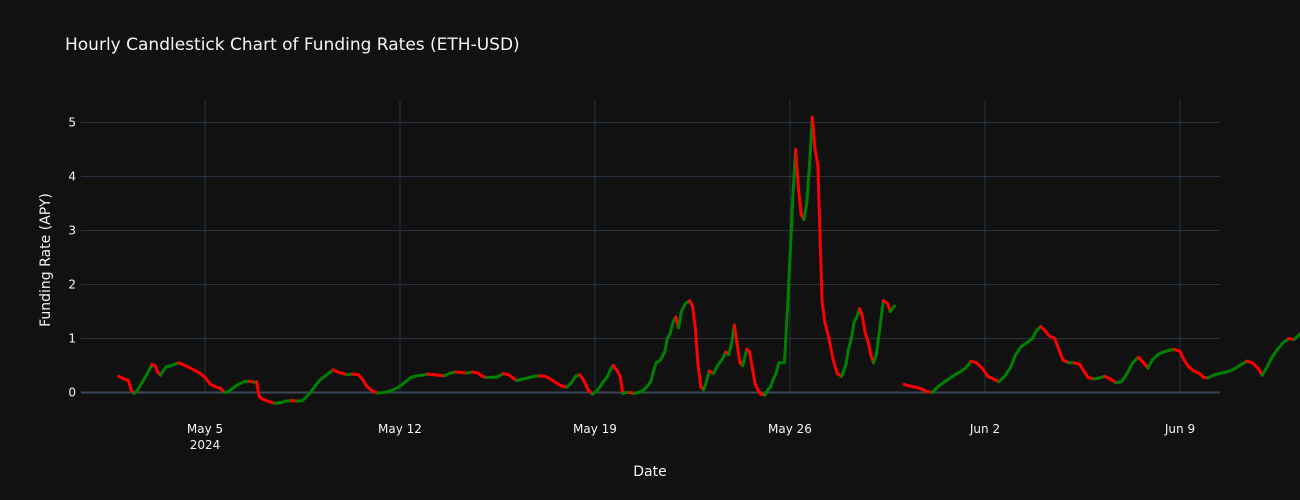 This screenshot has height=500, width=1300. Describe the element at coordinates (984, 429) in the screenshot. I see `x-tick-label: Jun 2` at that location.